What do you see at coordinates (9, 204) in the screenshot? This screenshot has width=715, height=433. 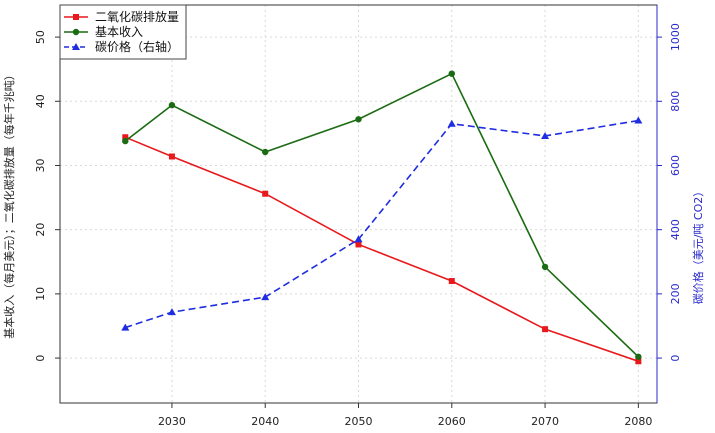 I see `left-axis-title: 基本收入（每月美元）；二氧化碳排放量（每年千兆吨）` at bounding box center [9, 204].